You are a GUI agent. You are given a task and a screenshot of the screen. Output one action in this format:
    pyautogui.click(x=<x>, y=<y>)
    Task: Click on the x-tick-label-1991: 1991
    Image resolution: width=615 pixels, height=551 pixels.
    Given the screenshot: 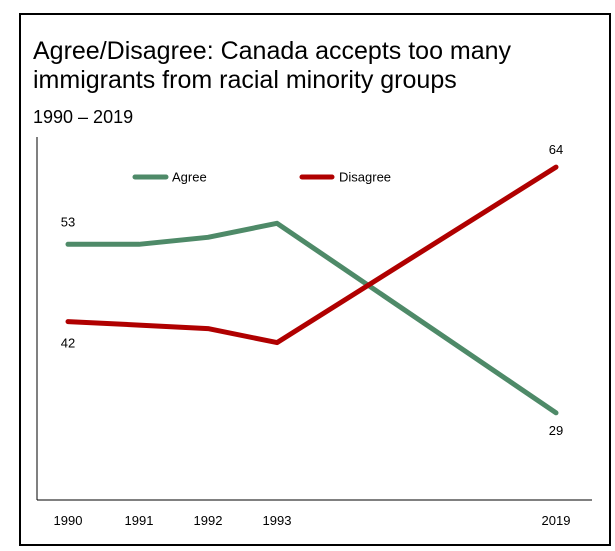 What is the action you would take?
    pyautogui.click(x=139, y=520)
    